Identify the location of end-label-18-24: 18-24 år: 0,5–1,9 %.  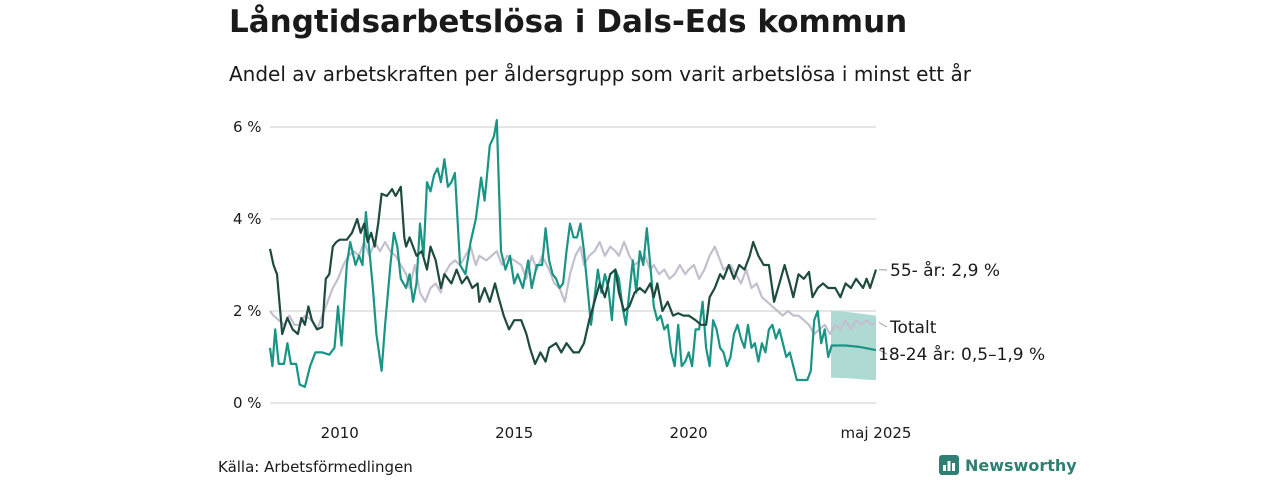
(961, 354).